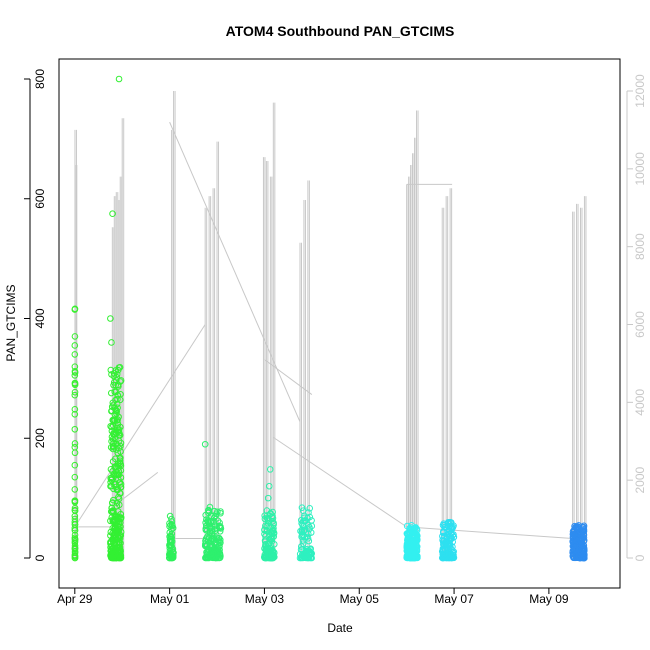 The width and height of the screenshot is (650, 650). I want to click on chart-title: ATOM4 Southbound PAN_GTCIMS, so click(340, 31).